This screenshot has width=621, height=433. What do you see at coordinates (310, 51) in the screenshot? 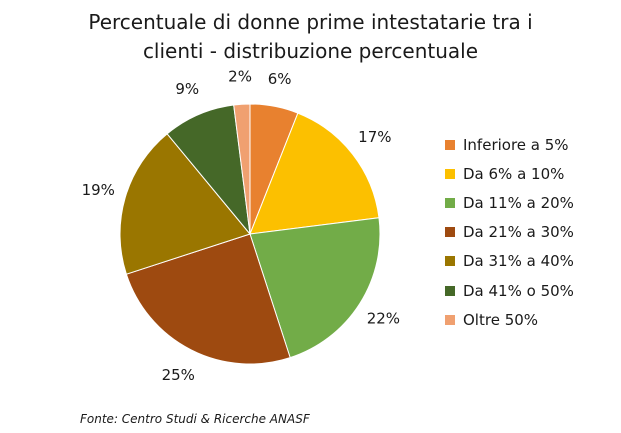
I see `chart-title-line-2: clienti - distribuzione percentuale` at bounding box center [310, 51].